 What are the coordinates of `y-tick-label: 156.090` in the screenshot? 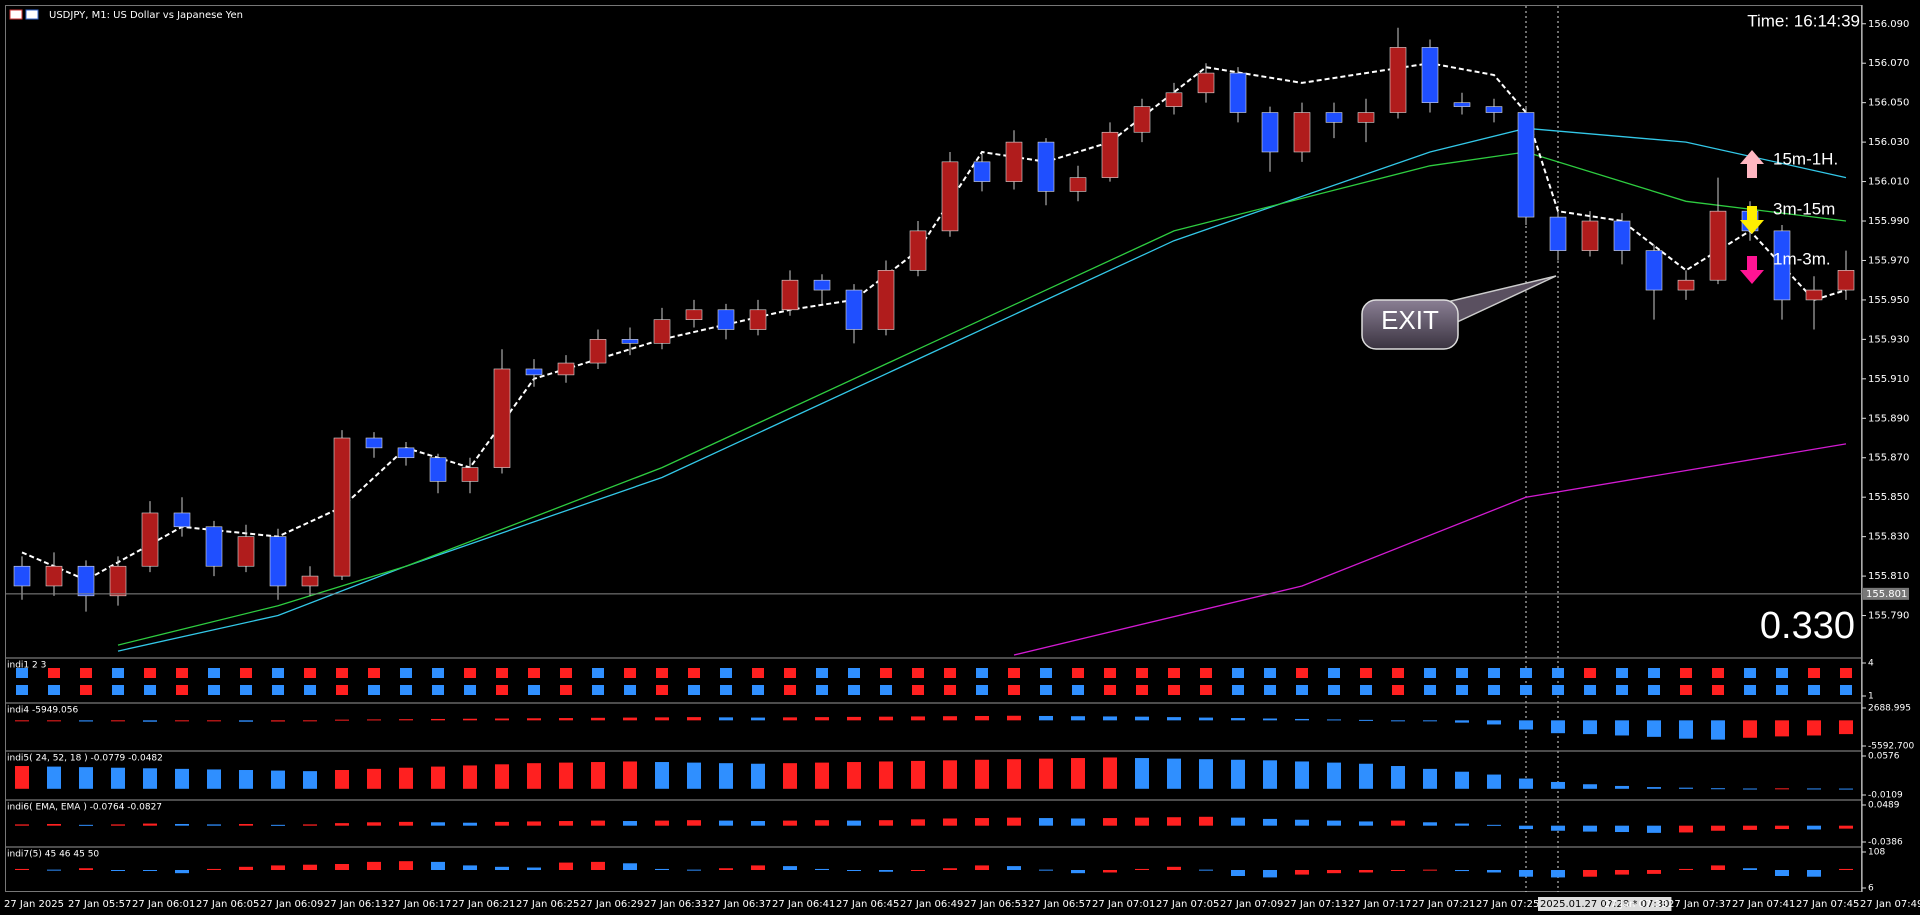 It's located at (1888, 24).